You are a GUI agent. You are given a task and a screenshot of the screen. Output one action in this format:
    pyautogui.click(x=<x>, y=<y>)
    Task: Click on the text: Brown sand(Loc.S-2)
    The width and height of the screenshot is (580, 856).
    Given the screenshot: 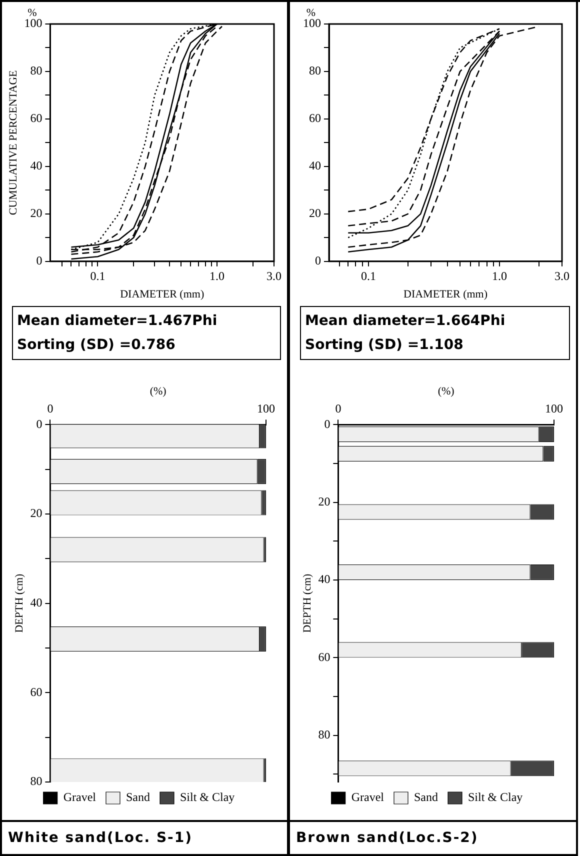 What is the action you would take?
    pyautogui.click(x=433, y=838)
    